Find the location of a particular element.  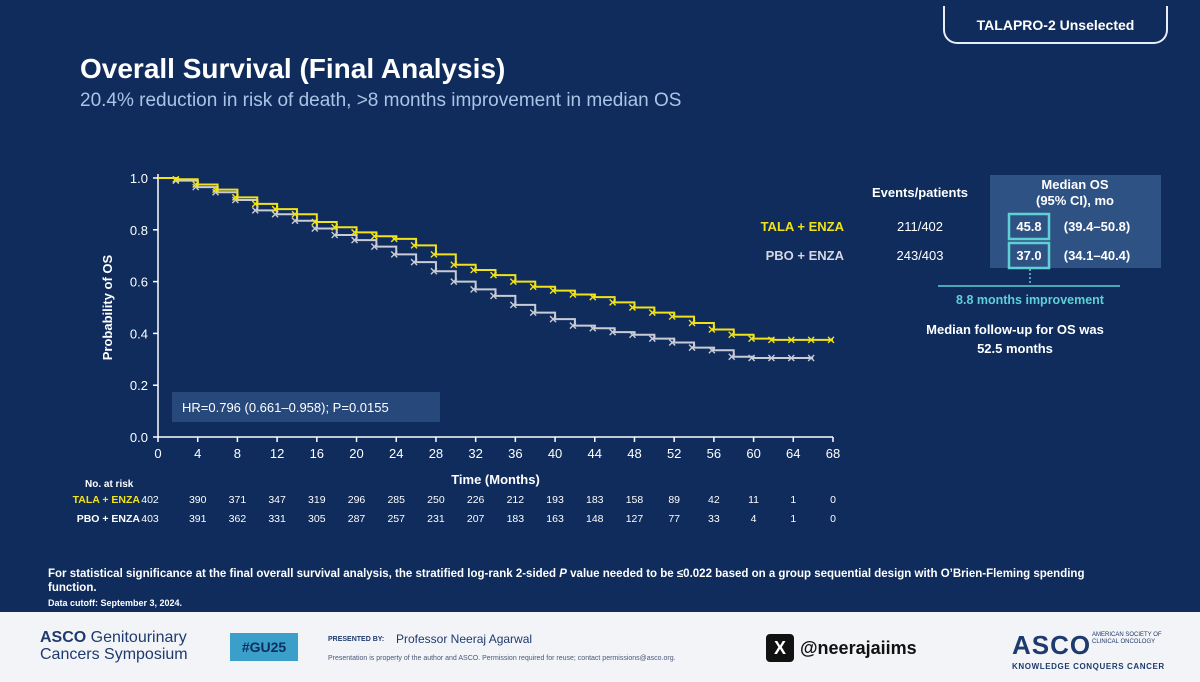

events-header: Events/patients is located at coordinates (920, 192).